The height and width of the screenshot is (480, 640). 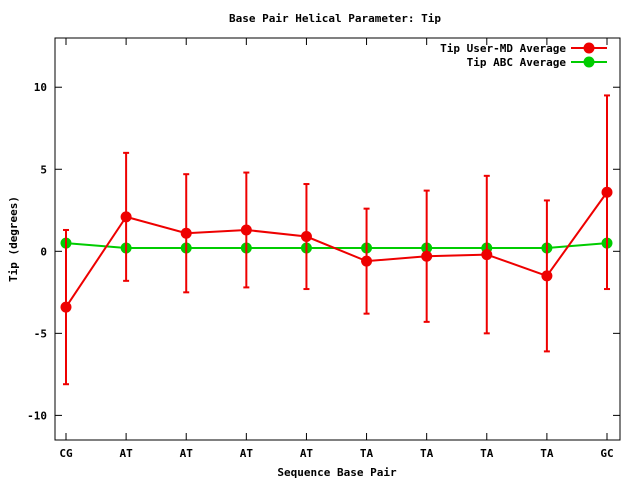 I want to click on series-line, so click(x=336, y=246).